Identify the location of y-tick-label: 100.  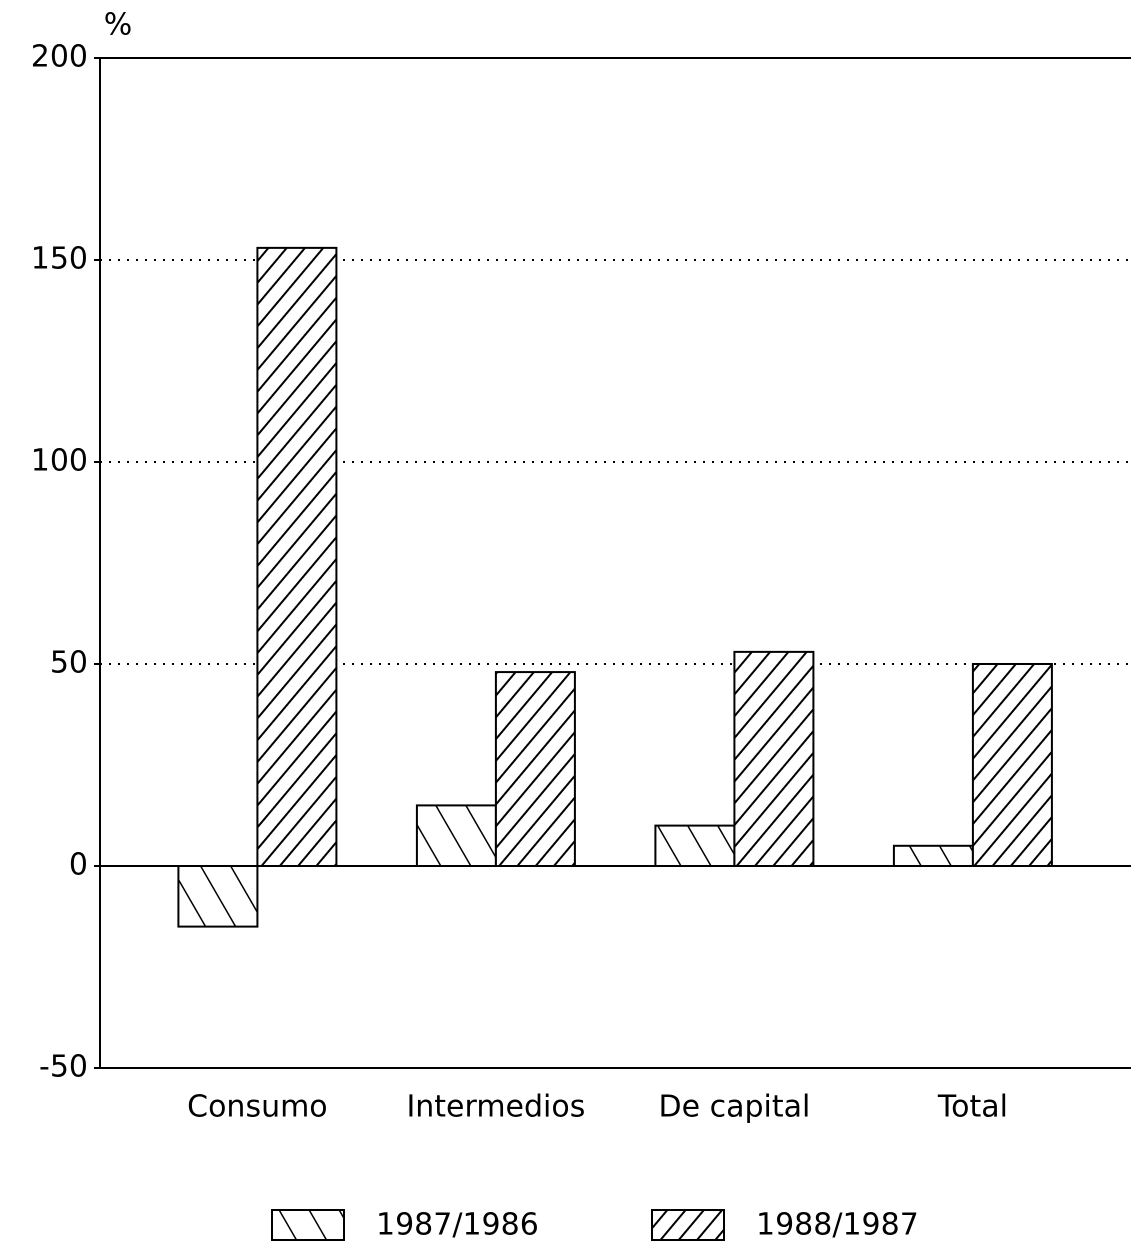
(59, 461).